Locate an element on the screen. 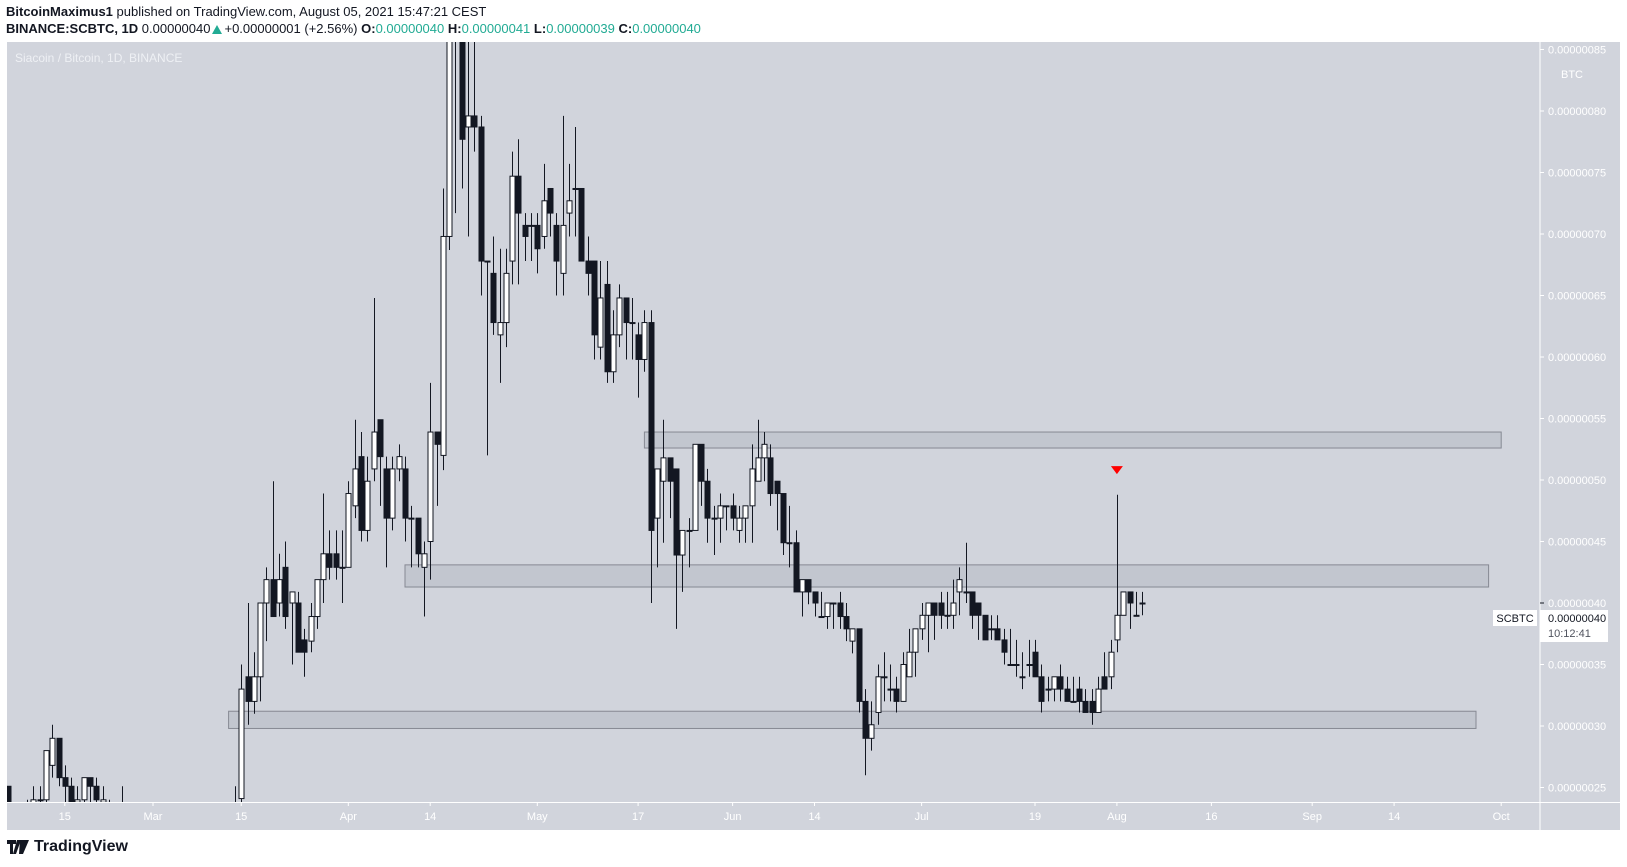 Image resolution: width=1627 pixels, height=867 pixels. price-tick-label: 0.00000045 is located at coordinates (1577, 543).